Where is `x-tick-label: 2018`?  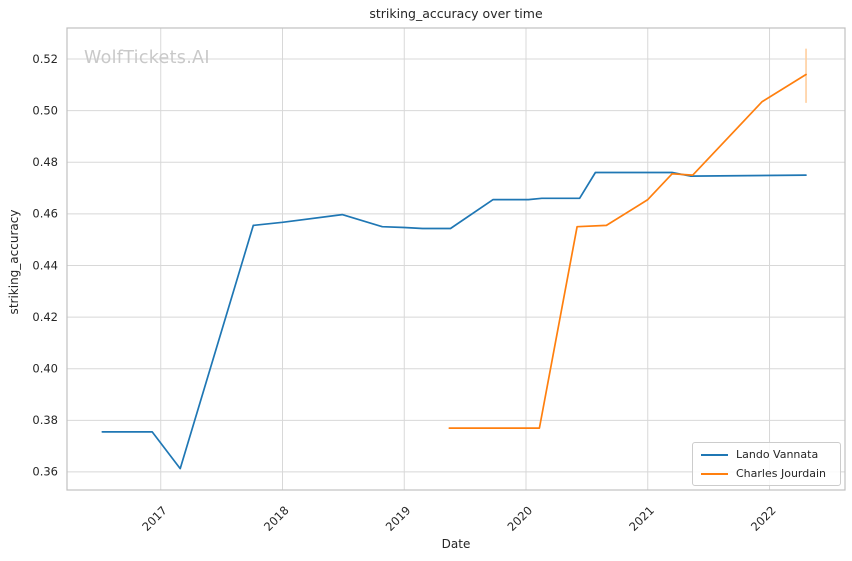 x-tick-label: 2018 is located at coordinates (276, 518).